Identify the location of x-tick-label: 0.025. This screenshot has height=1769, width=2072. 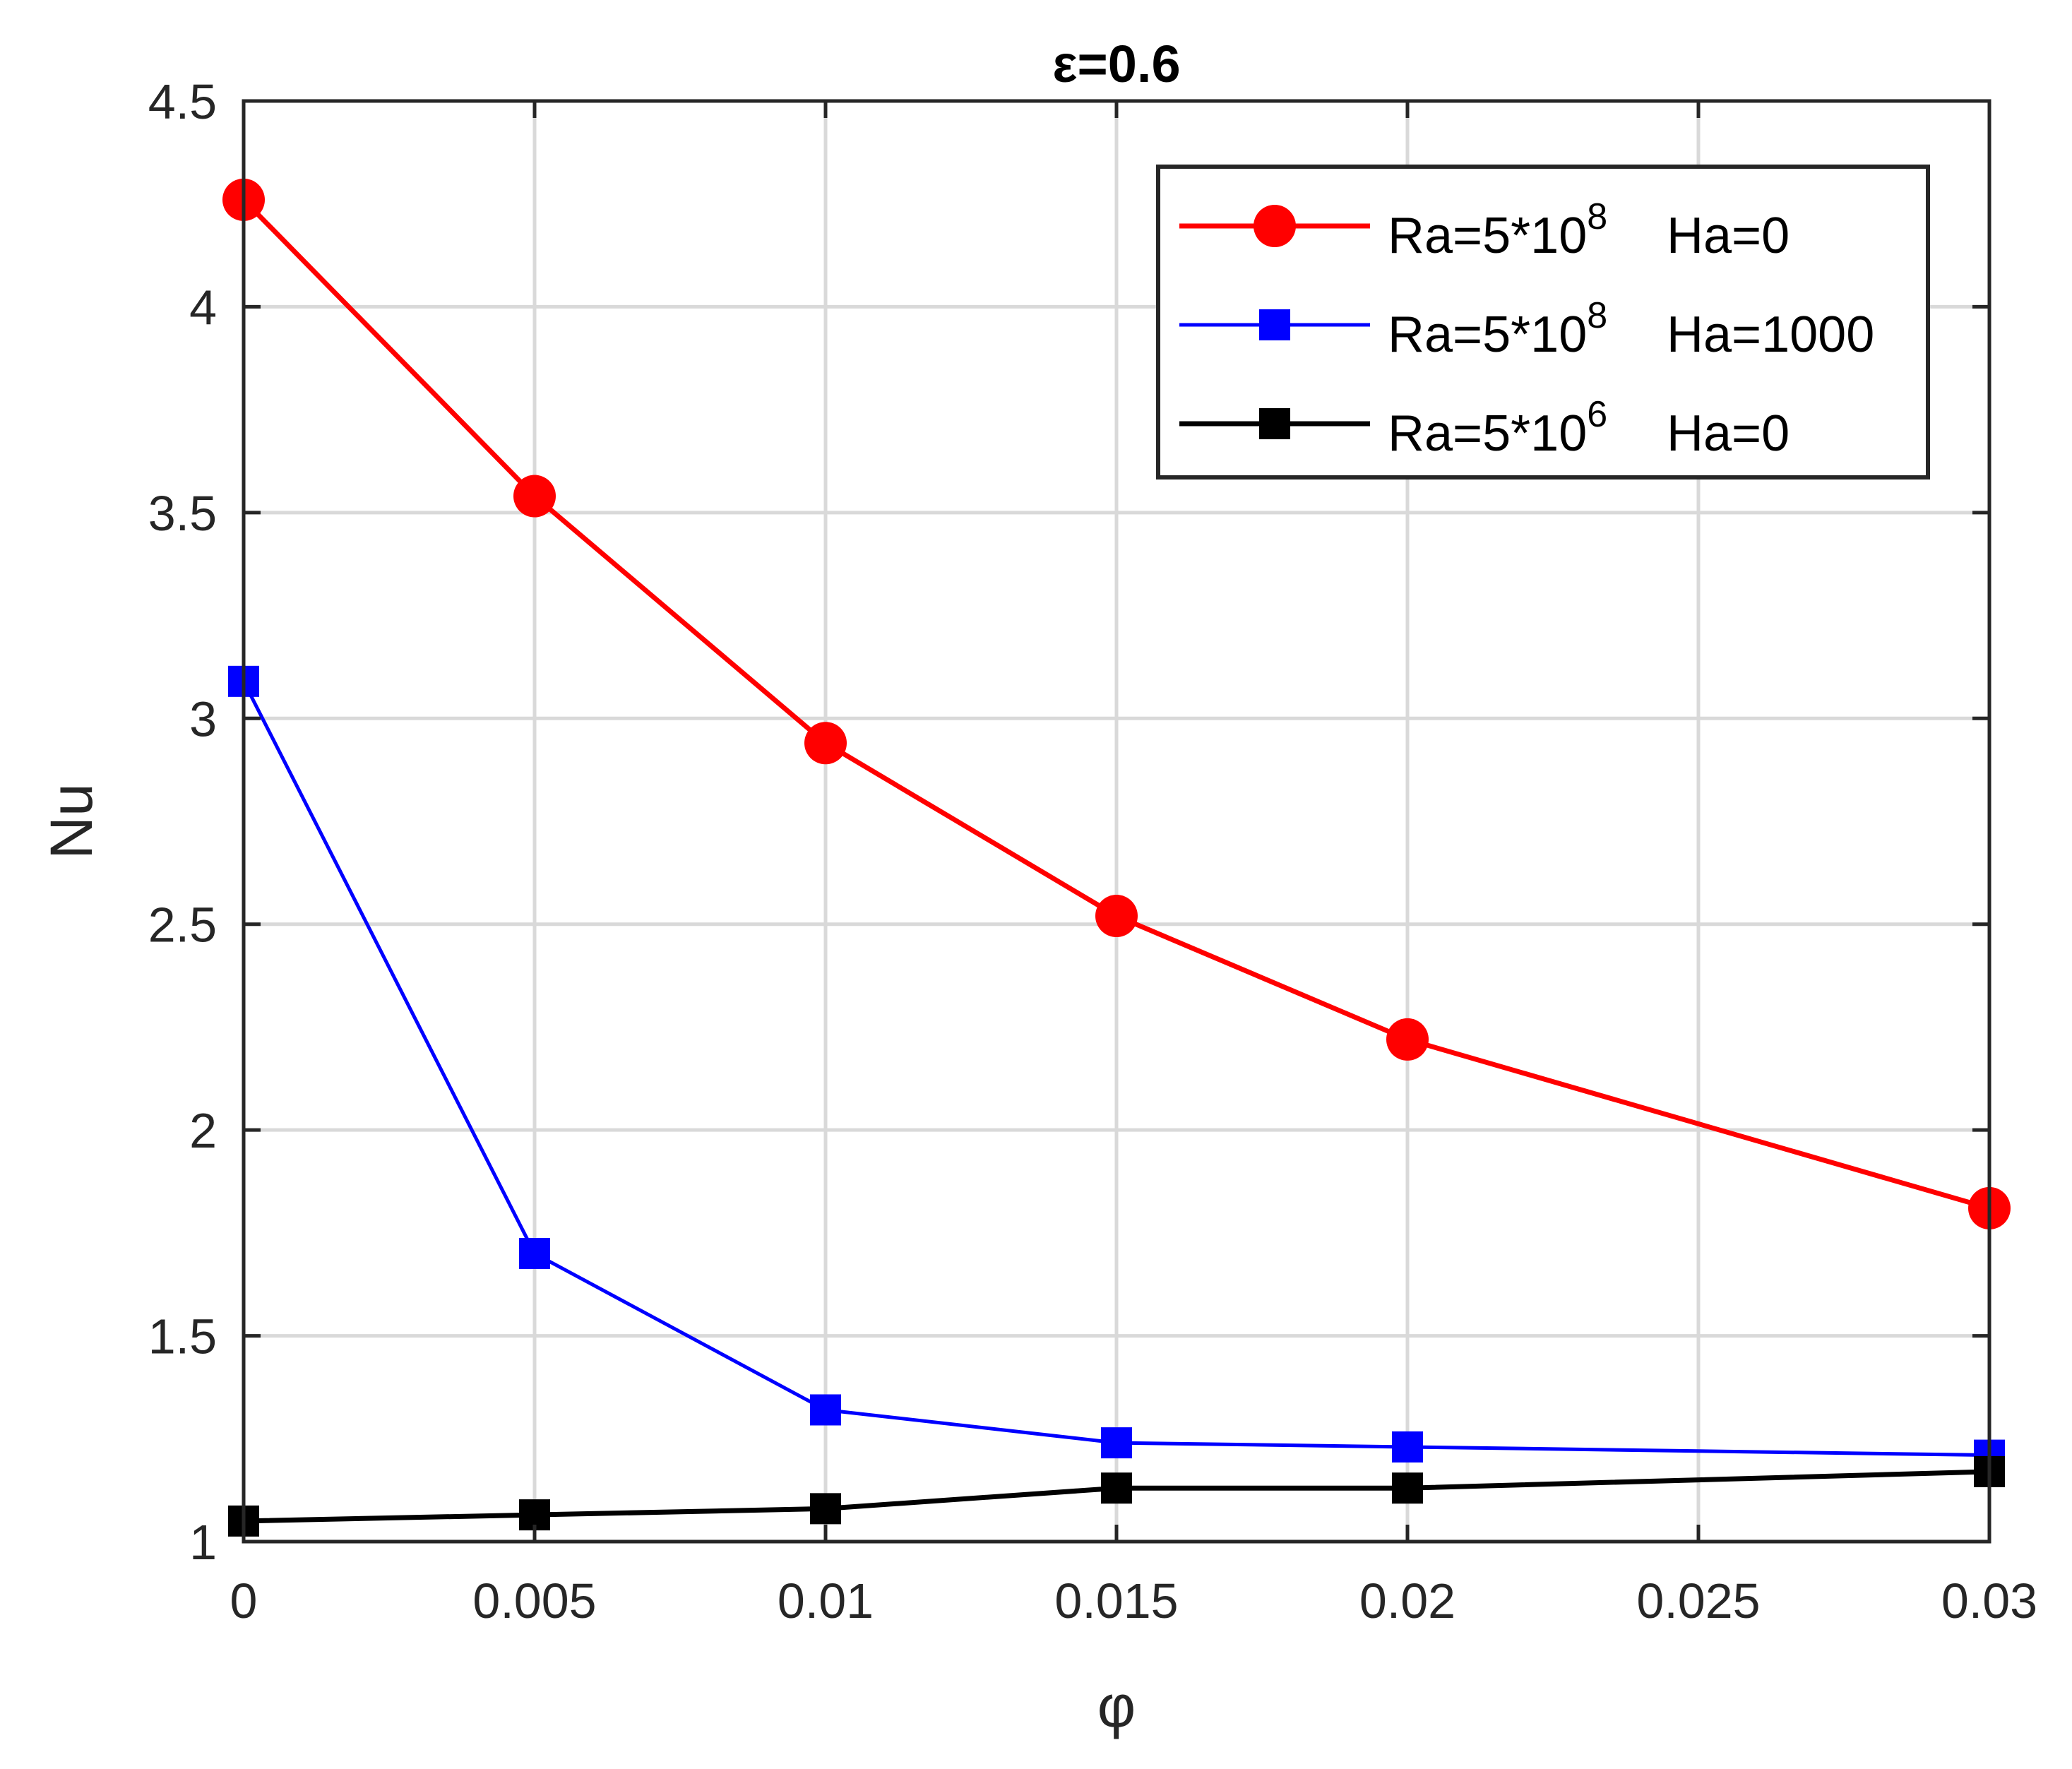
(1698, 1600).